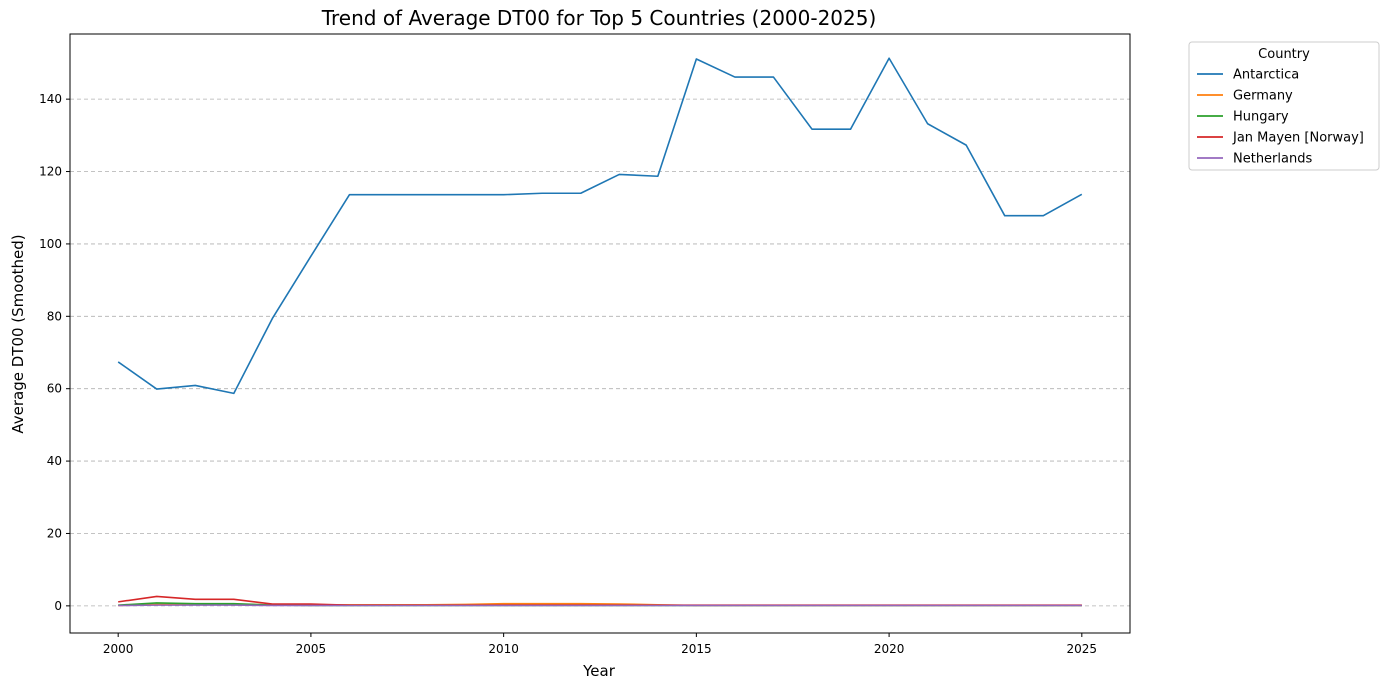  What do you see at coordinates (1298, 138) in the screenshot?
I see `legend-label-jan-mayen-norway: Jan Mayen [Norway]` at bounding box center [1298, 138].